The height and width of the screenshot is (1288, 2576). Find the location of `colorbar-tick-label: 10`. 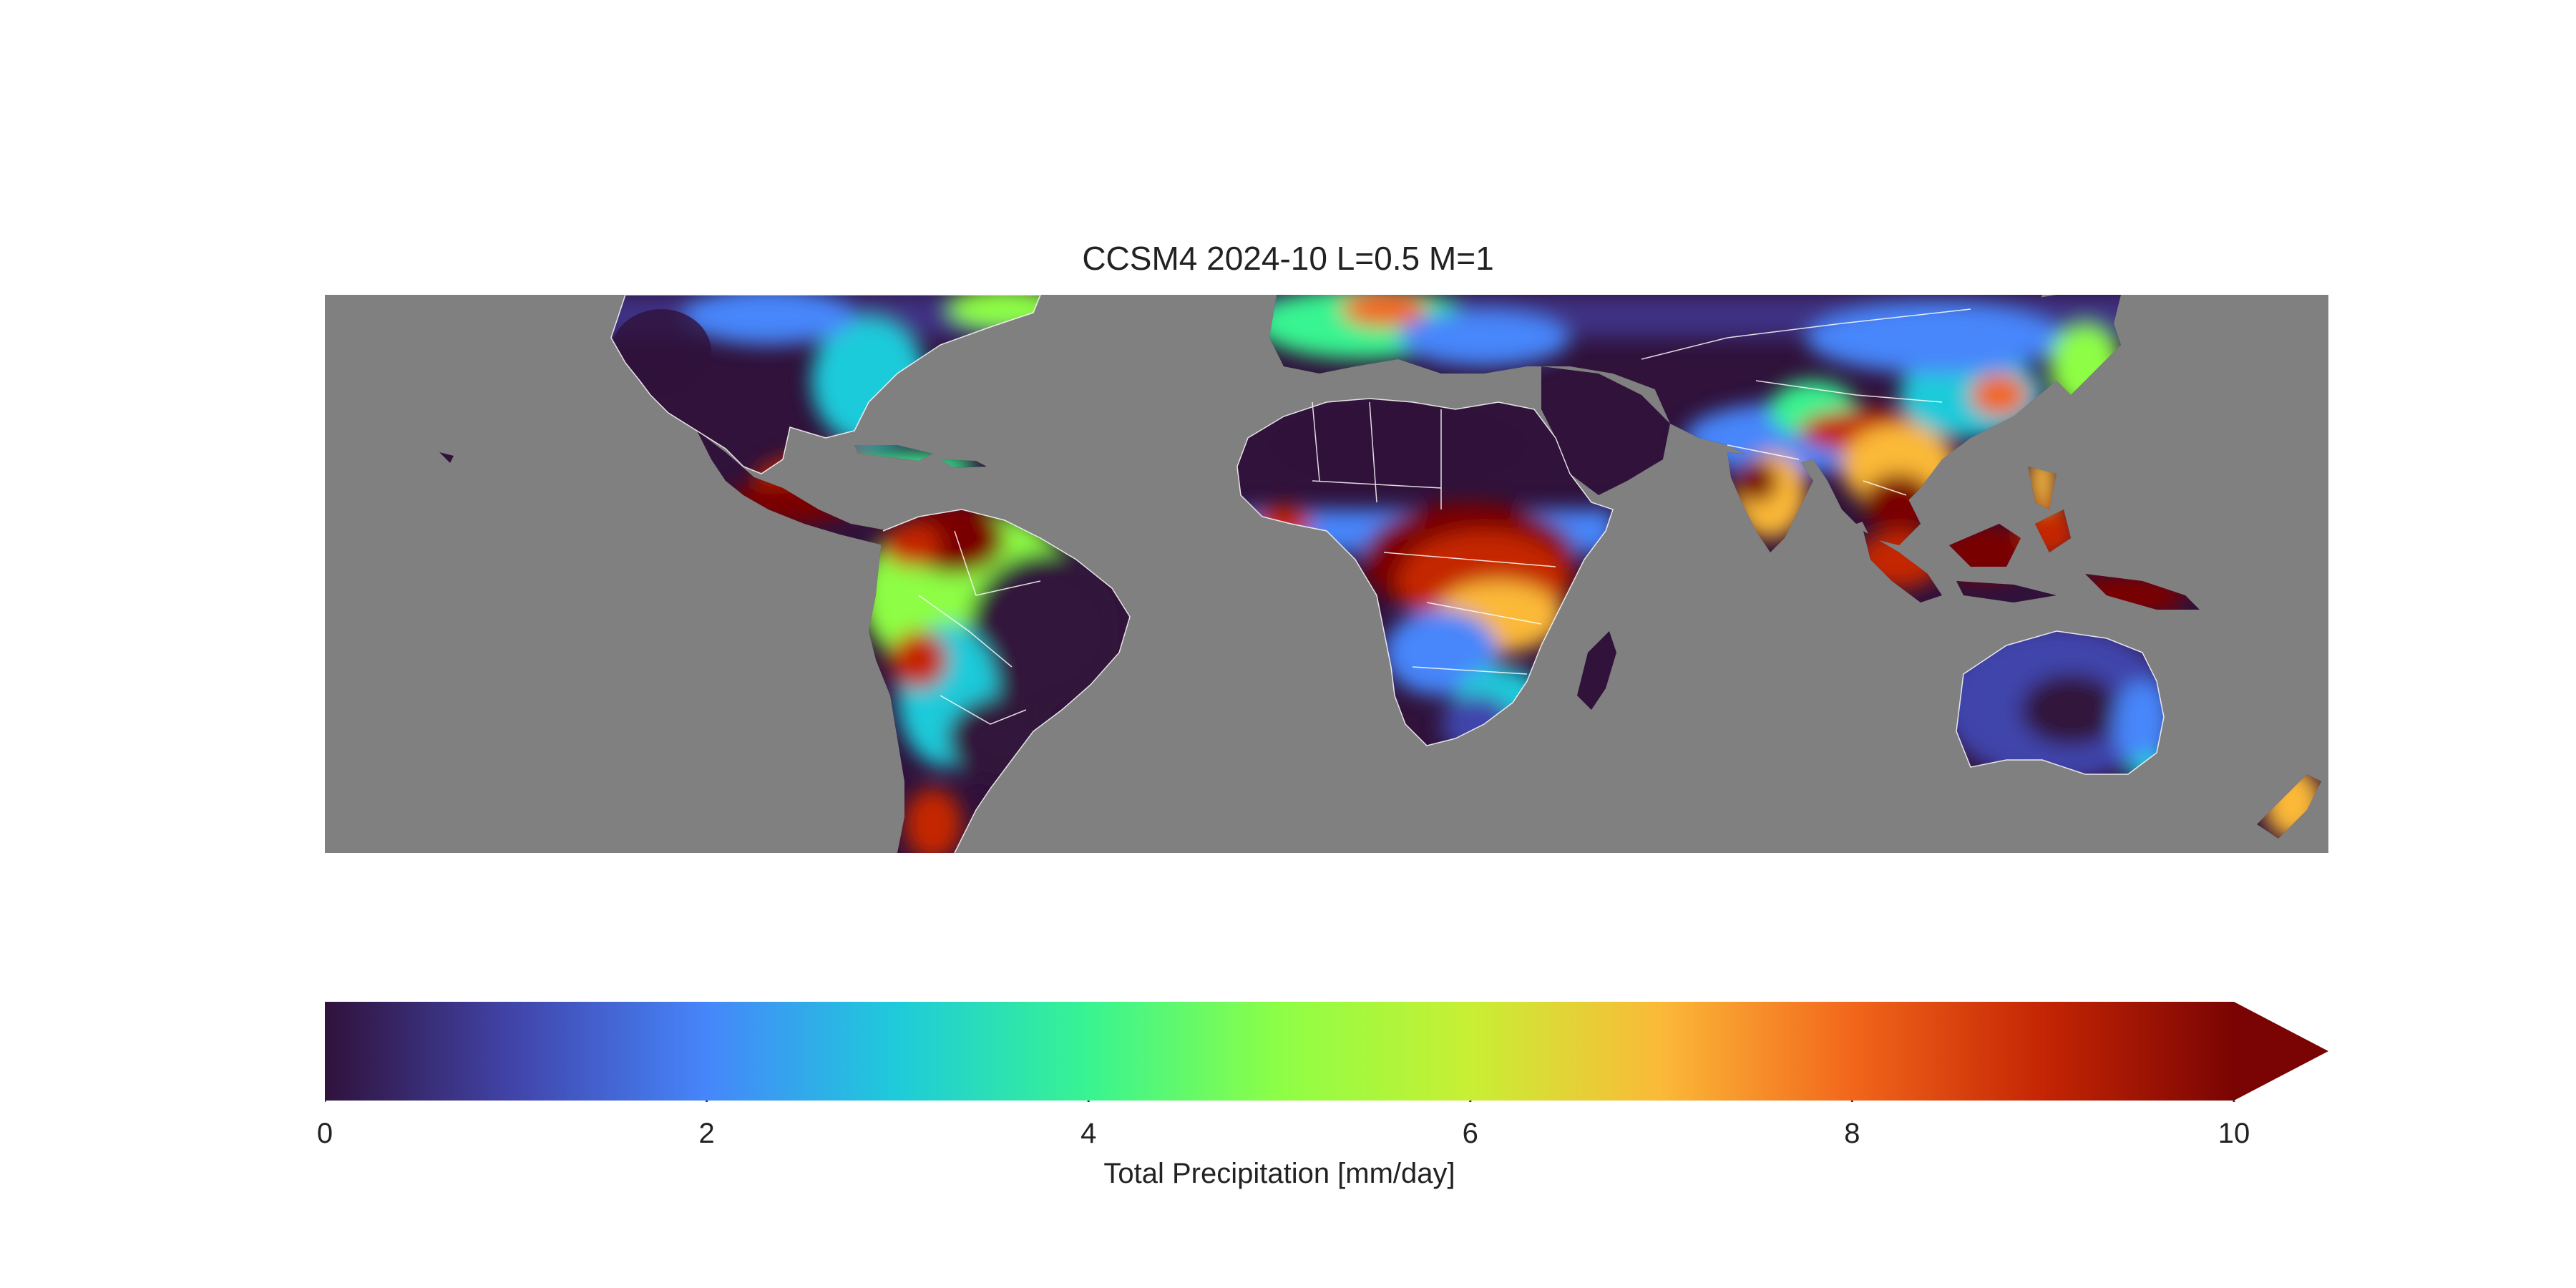

colorbar-tick-label: 10 is located at coordinates (2234, 1133).